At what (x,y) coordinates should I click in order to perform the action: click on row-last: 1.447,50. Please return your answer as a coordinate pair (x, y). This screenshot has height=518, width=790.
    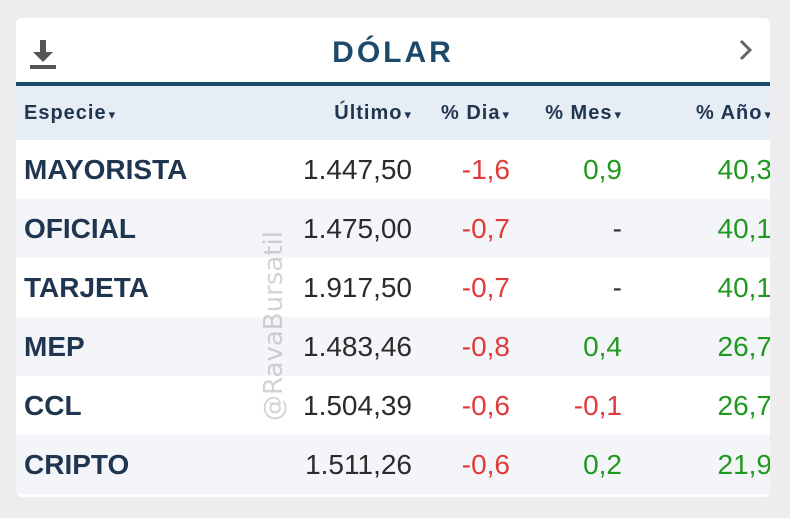
    Looking at the image, I should click on (357, 169).